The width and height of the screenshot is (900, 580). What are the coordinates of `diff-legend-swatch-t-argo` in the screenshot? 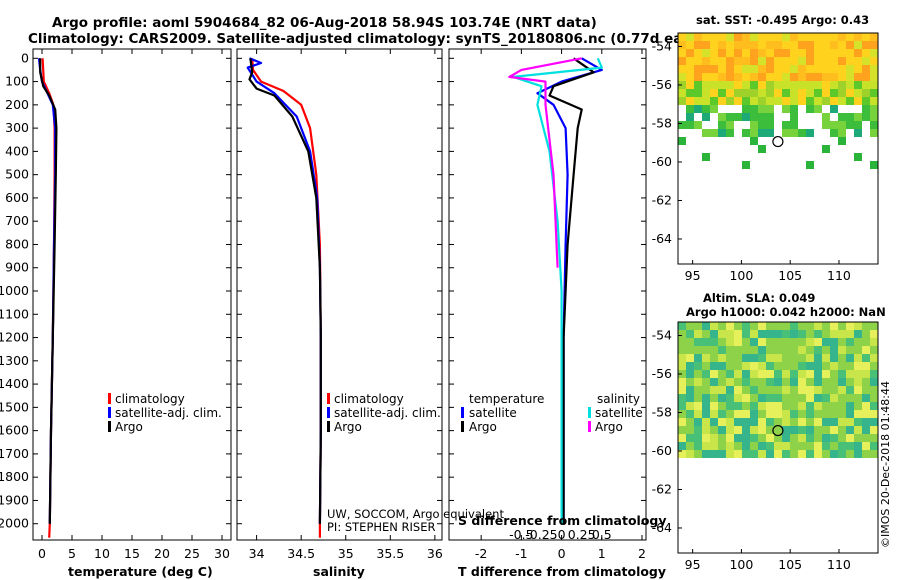 It's located at (462, 426).